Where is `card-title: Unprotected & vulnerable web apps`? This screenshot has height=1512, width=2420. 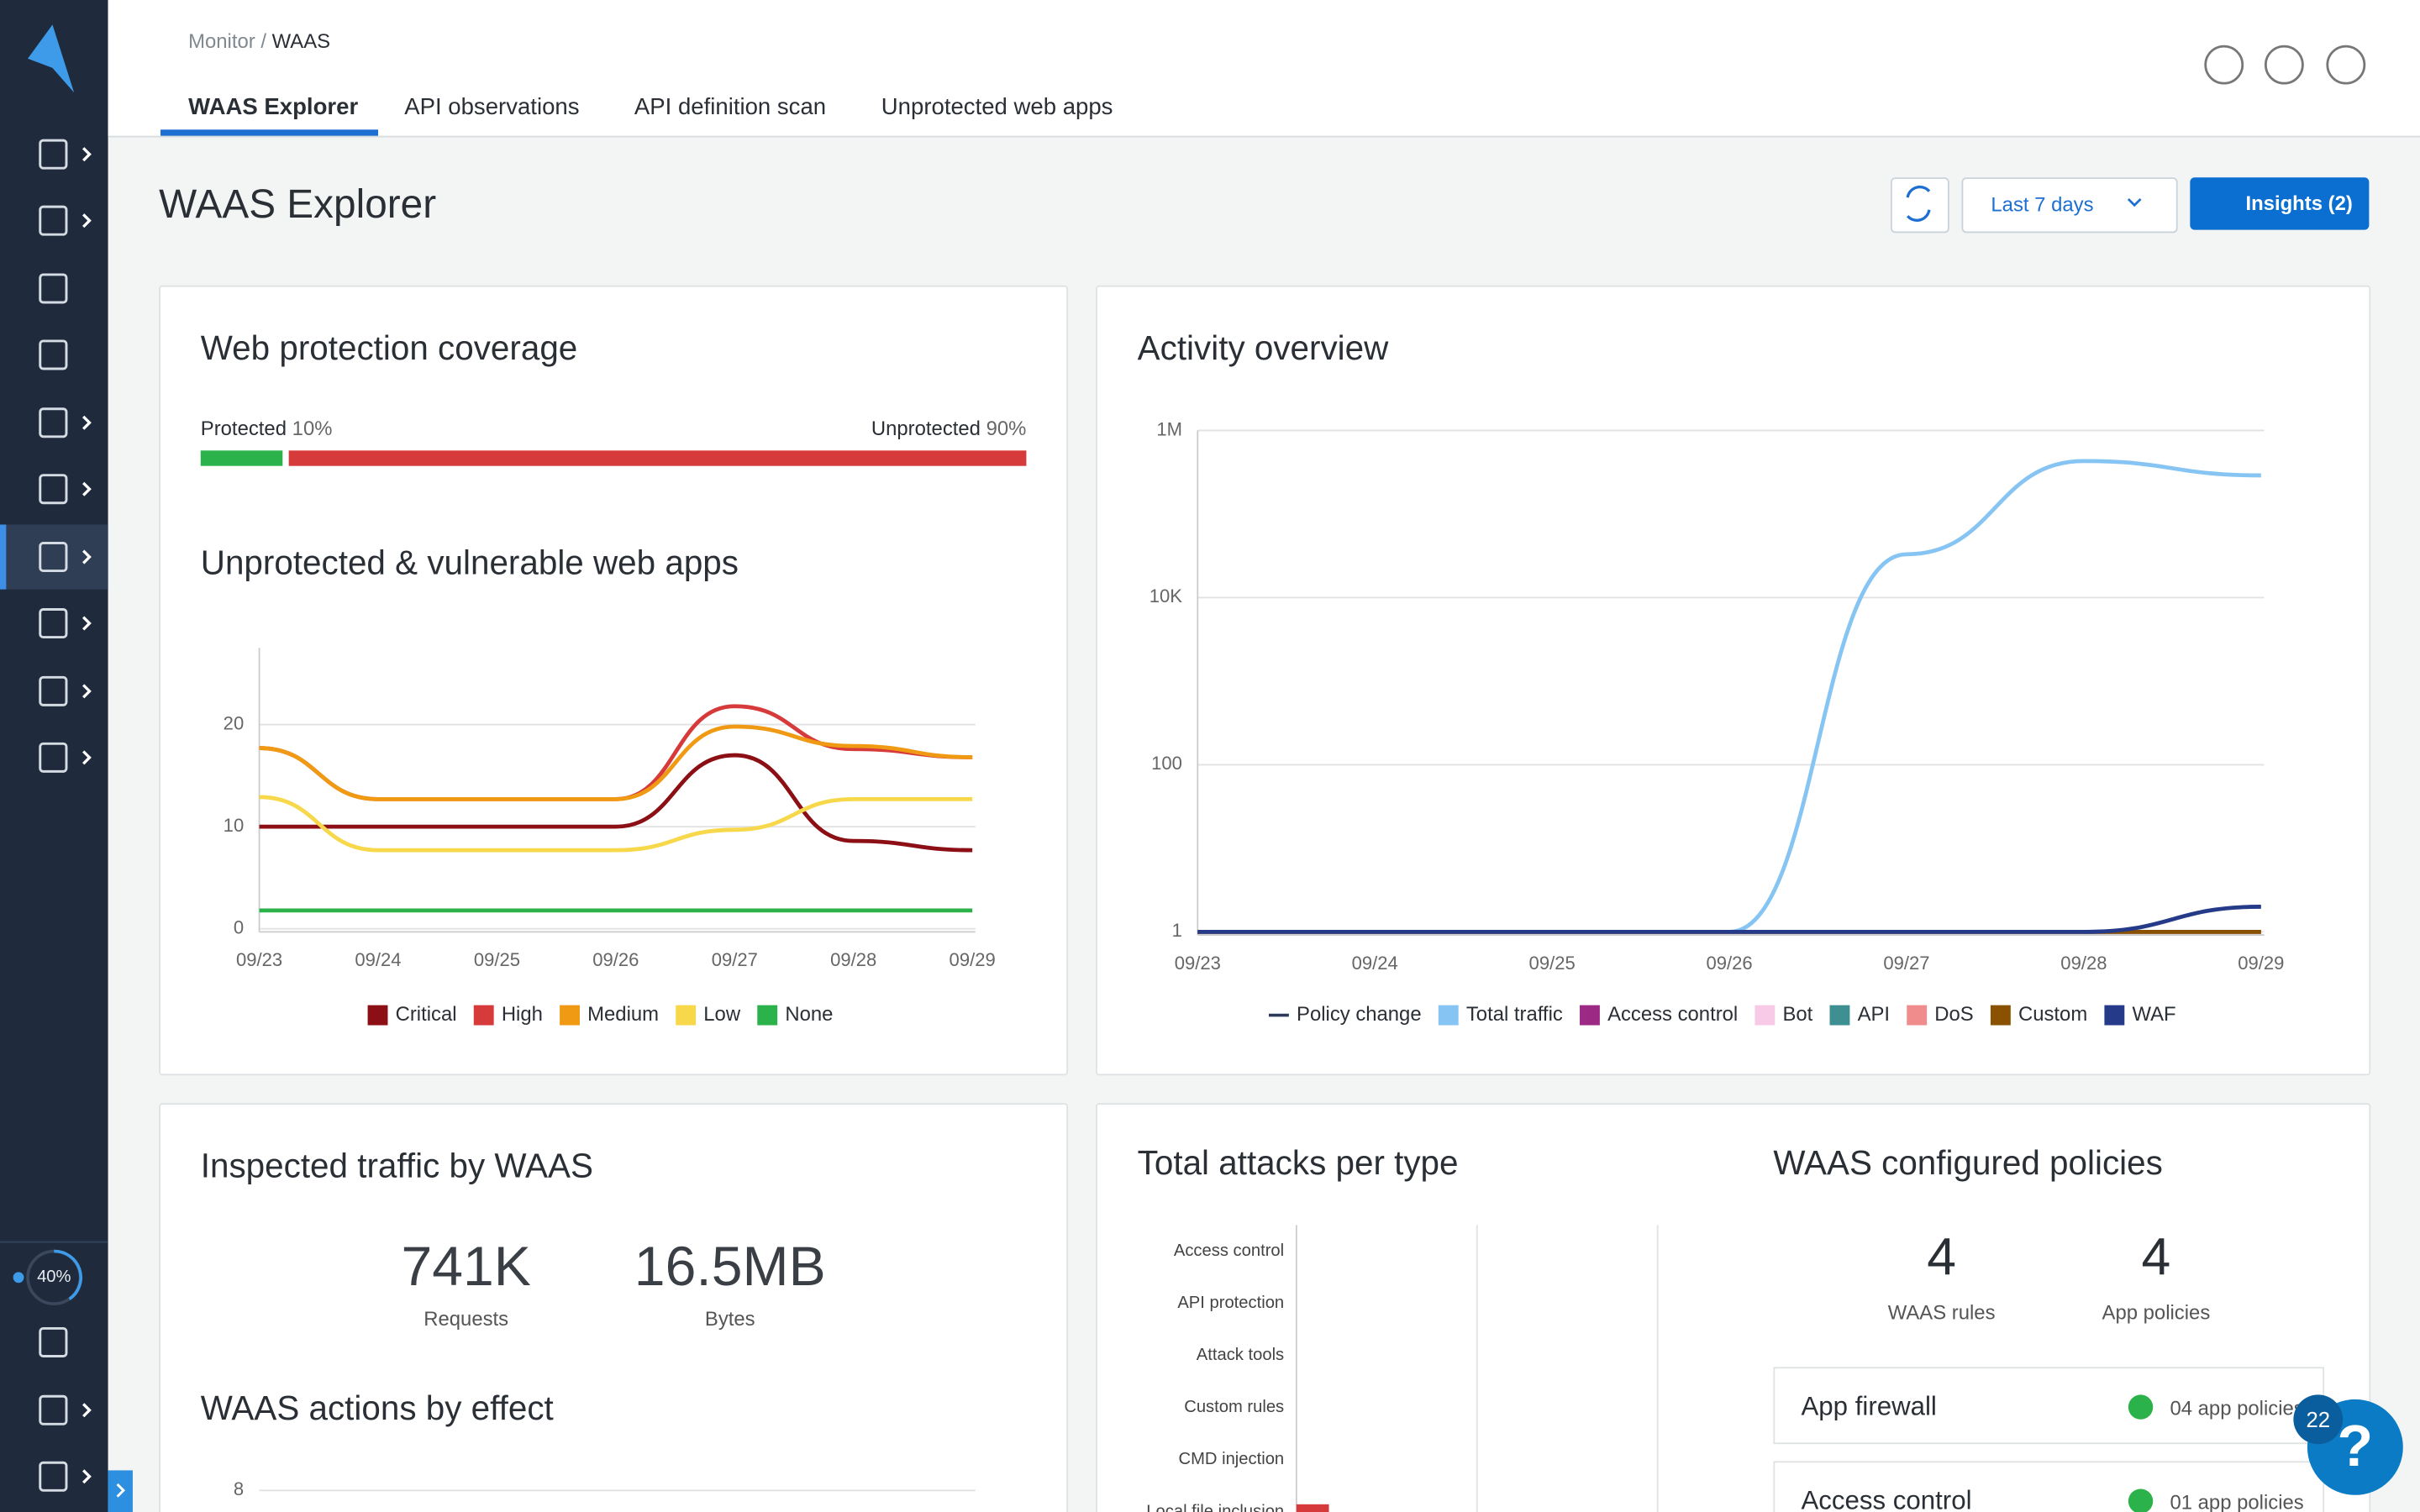 card-title: Unprotected & vulnerable web apps is located at coordinates (469, 562).